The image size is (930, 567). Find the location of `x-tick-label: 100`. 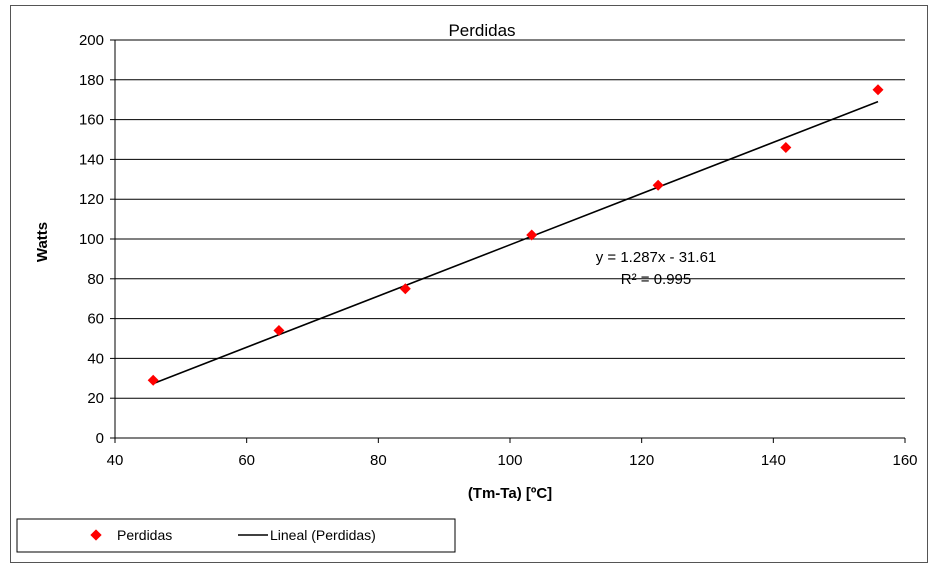

x-tick-label: 100 is located at coordinates (509, 460).